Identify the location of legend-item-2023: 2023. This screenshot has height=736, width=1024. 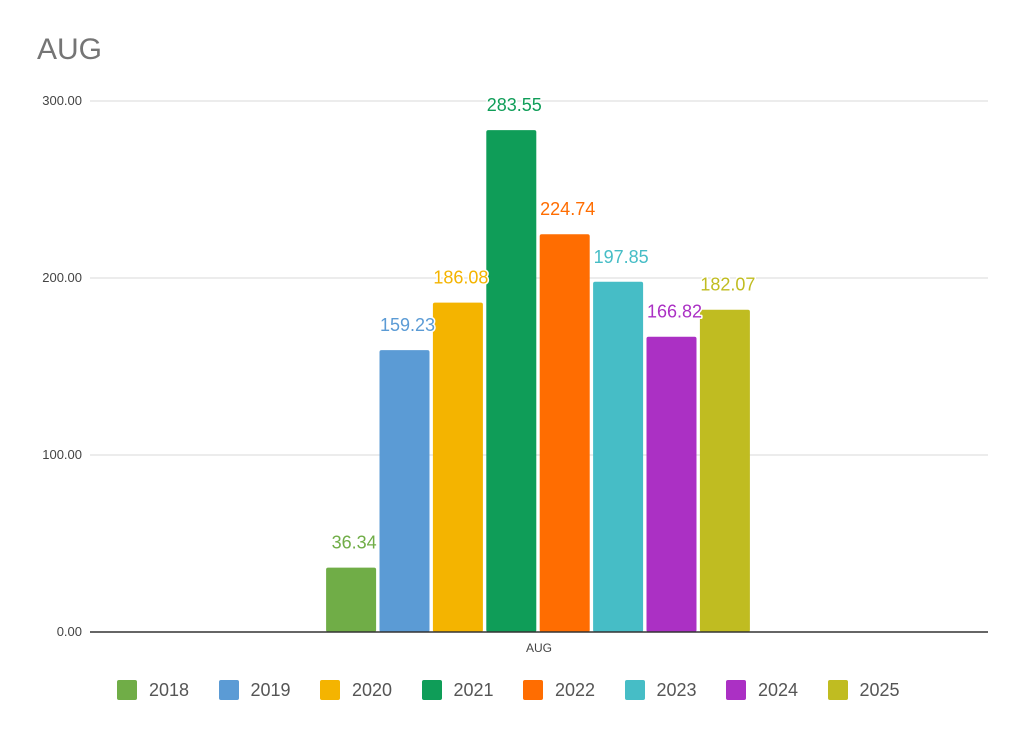
(660, 690).